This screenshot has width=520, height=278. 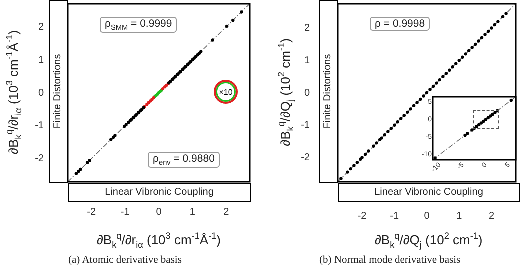 I want to click on text: ∂B$_{k}$$^{q}$/∂Q$_{j}$ (10$^{2}$ cm$^{-1}$), so click(x=429, y=240).